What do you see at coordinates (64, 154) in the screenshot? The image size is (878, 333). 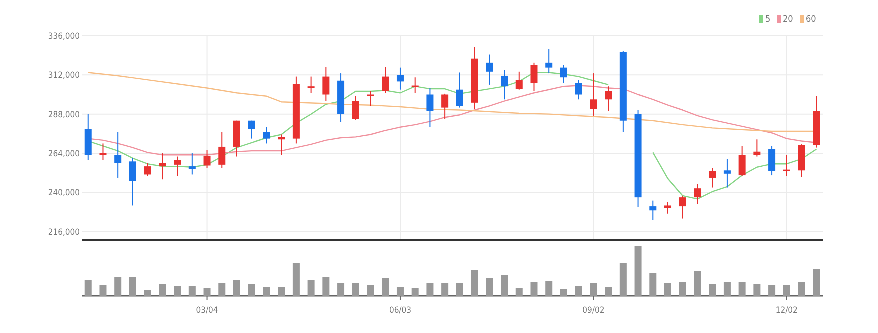 I see `y-tick-label: 264,000` at bounding box center [64, 154].